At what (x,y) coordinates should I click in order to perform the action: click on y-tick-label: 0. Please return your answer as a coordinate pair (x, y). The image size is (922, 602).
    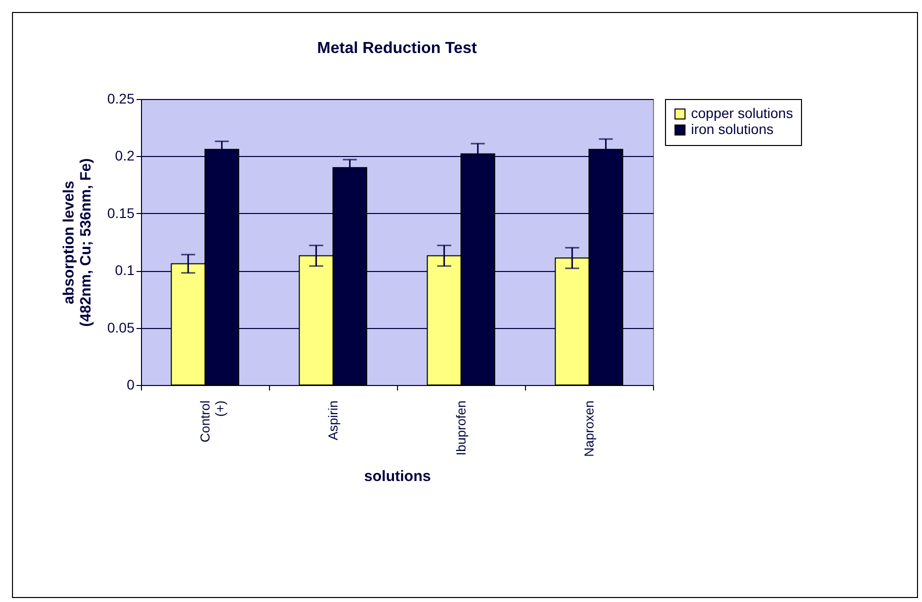
    Looking at the image, I should click on (130, 384).